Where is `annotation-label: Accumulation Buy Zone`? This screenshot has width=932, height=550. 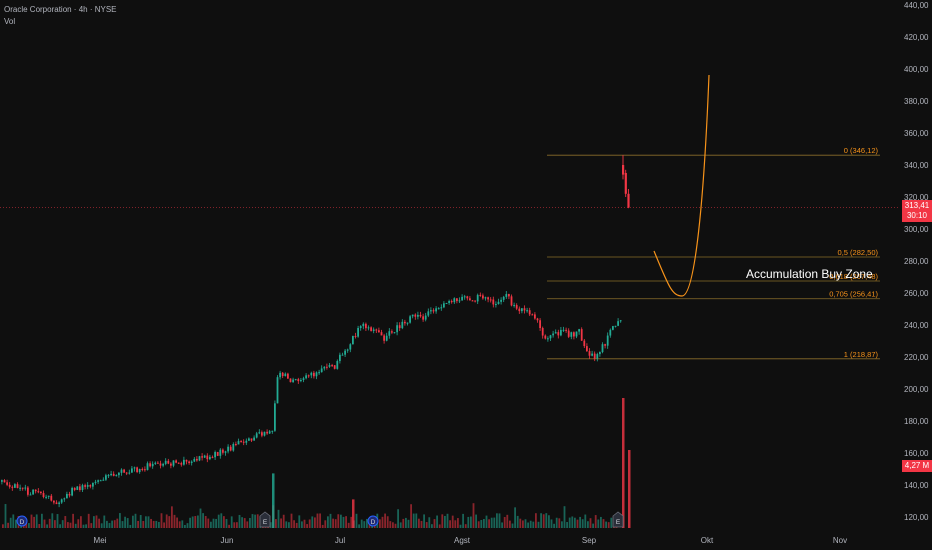
annotation-label: Accumulation Buy Zone is located at coordinates (809, 274).